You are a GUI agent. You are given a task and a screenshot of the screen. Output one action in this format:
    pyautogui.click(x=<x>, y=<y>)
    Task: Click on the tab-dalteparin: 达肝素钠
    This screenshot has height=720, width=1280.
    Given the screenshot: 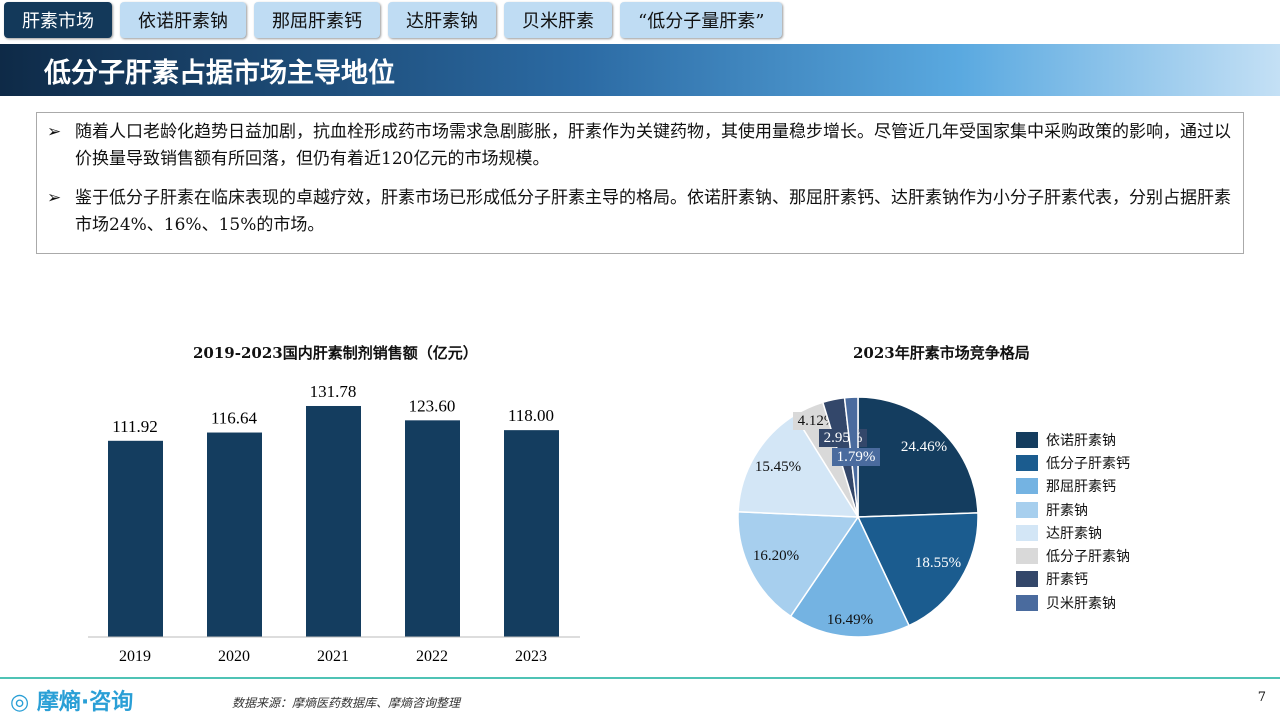 What is the action you would take?
    pyautogui.click(x=442, y=20)
    